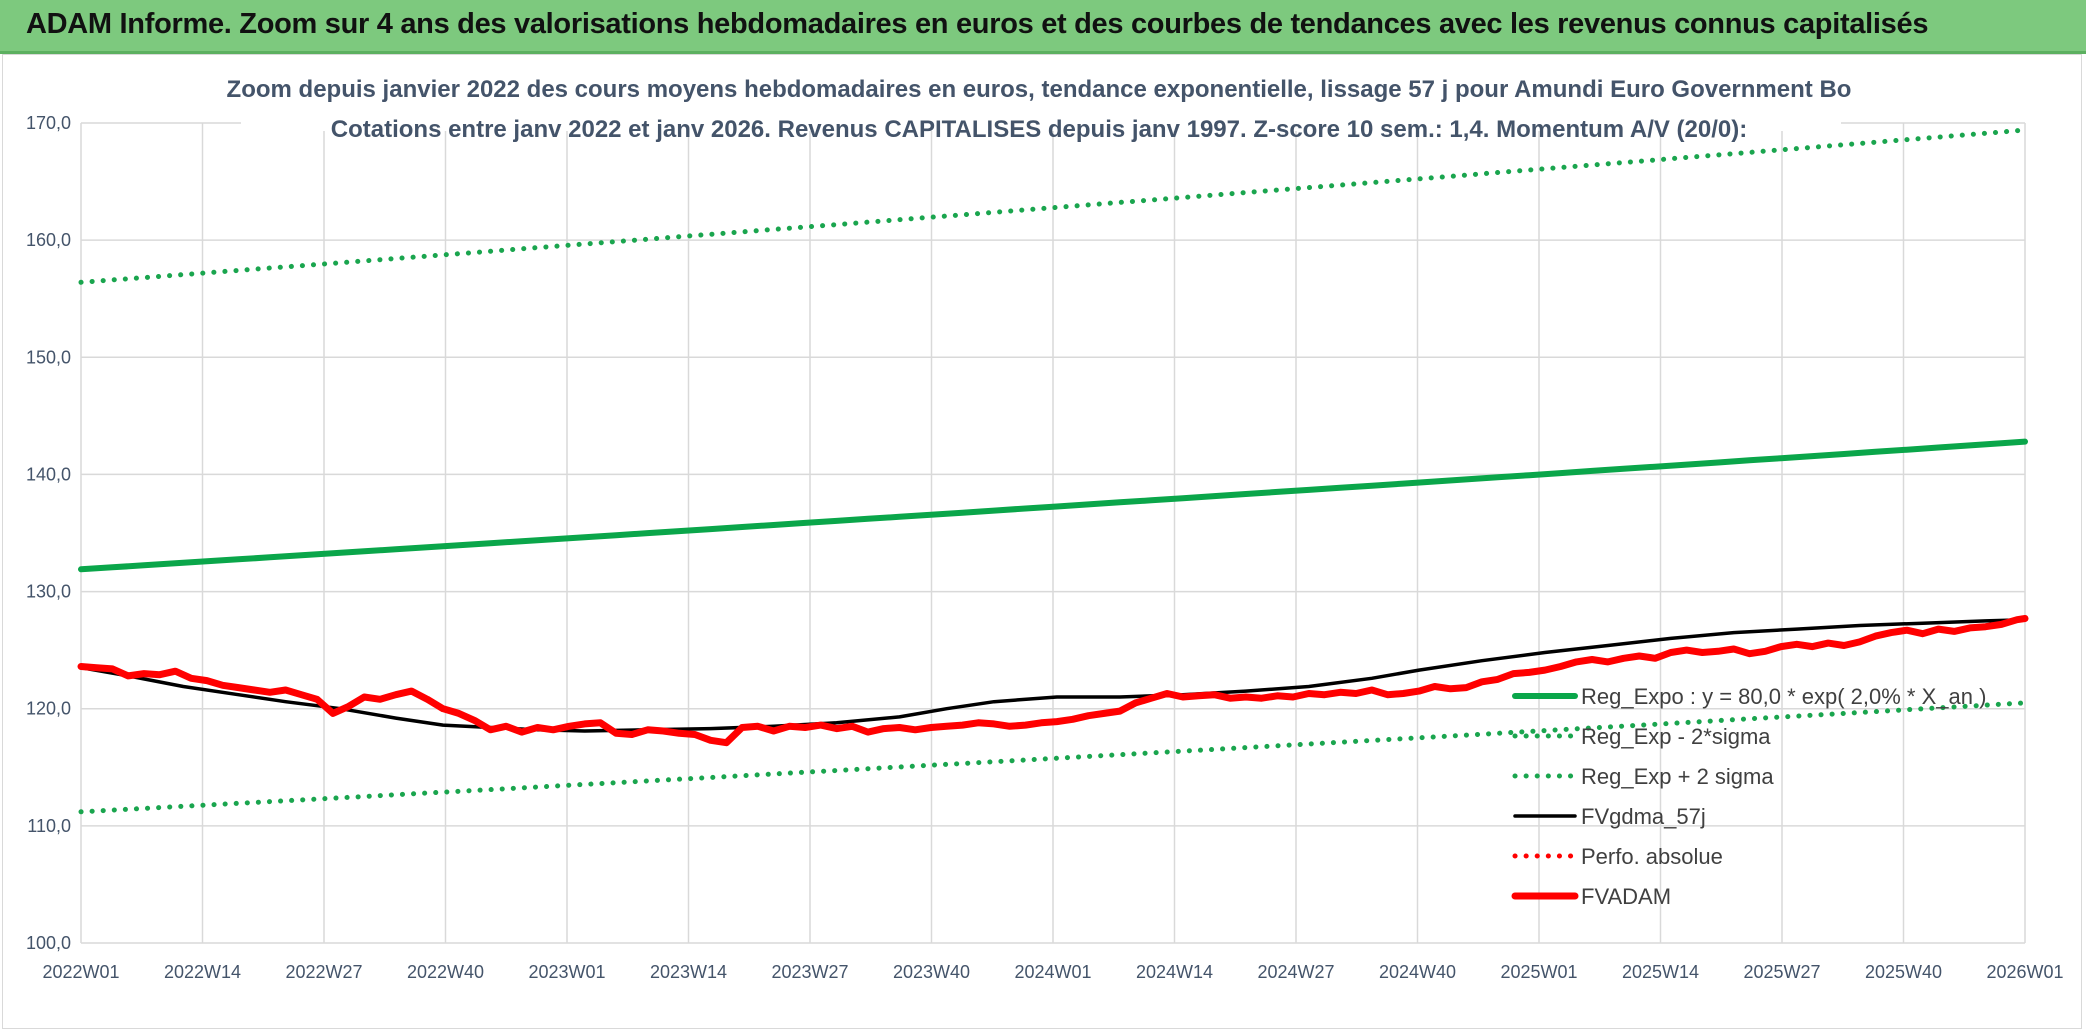 The image size is (2086, 1031). What do you see at coordinates (445, 972) in the screenshot?
I see `x-tick-label: 2022W40` at bounding box center [445, 972].